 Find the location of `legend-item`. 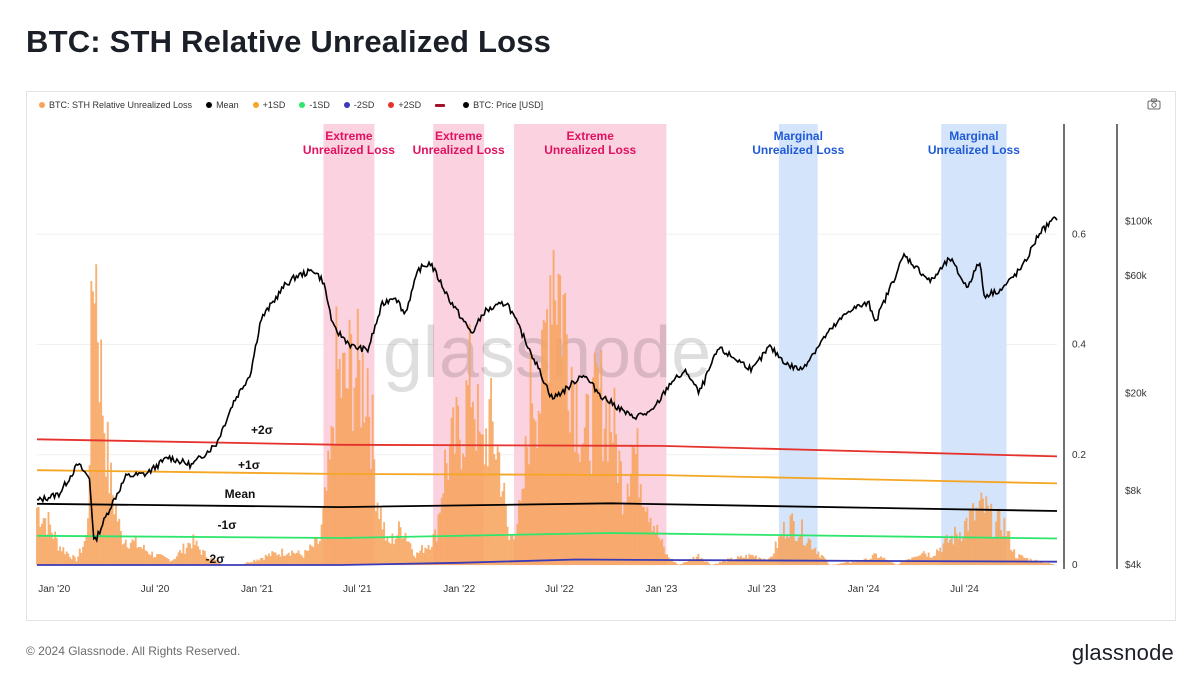

legend-item is located at coordinates (442, 105).